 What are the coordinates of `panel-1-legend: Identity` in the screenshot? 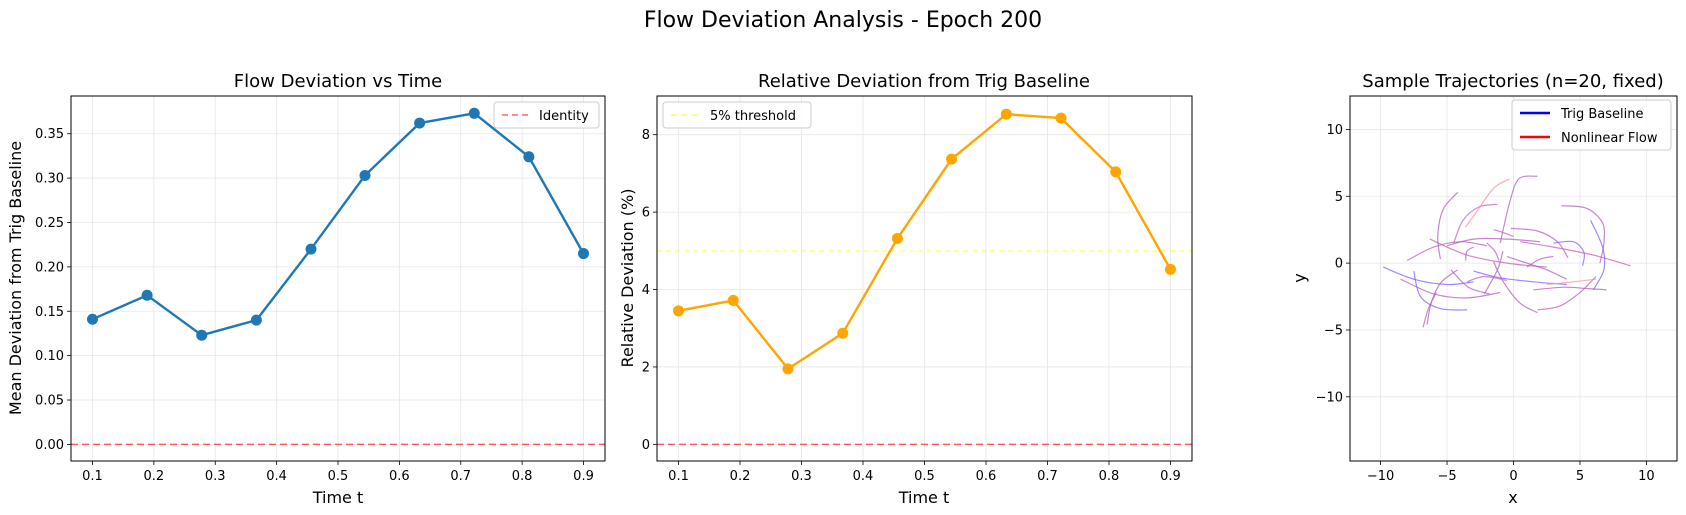 It's located at (546, 115).